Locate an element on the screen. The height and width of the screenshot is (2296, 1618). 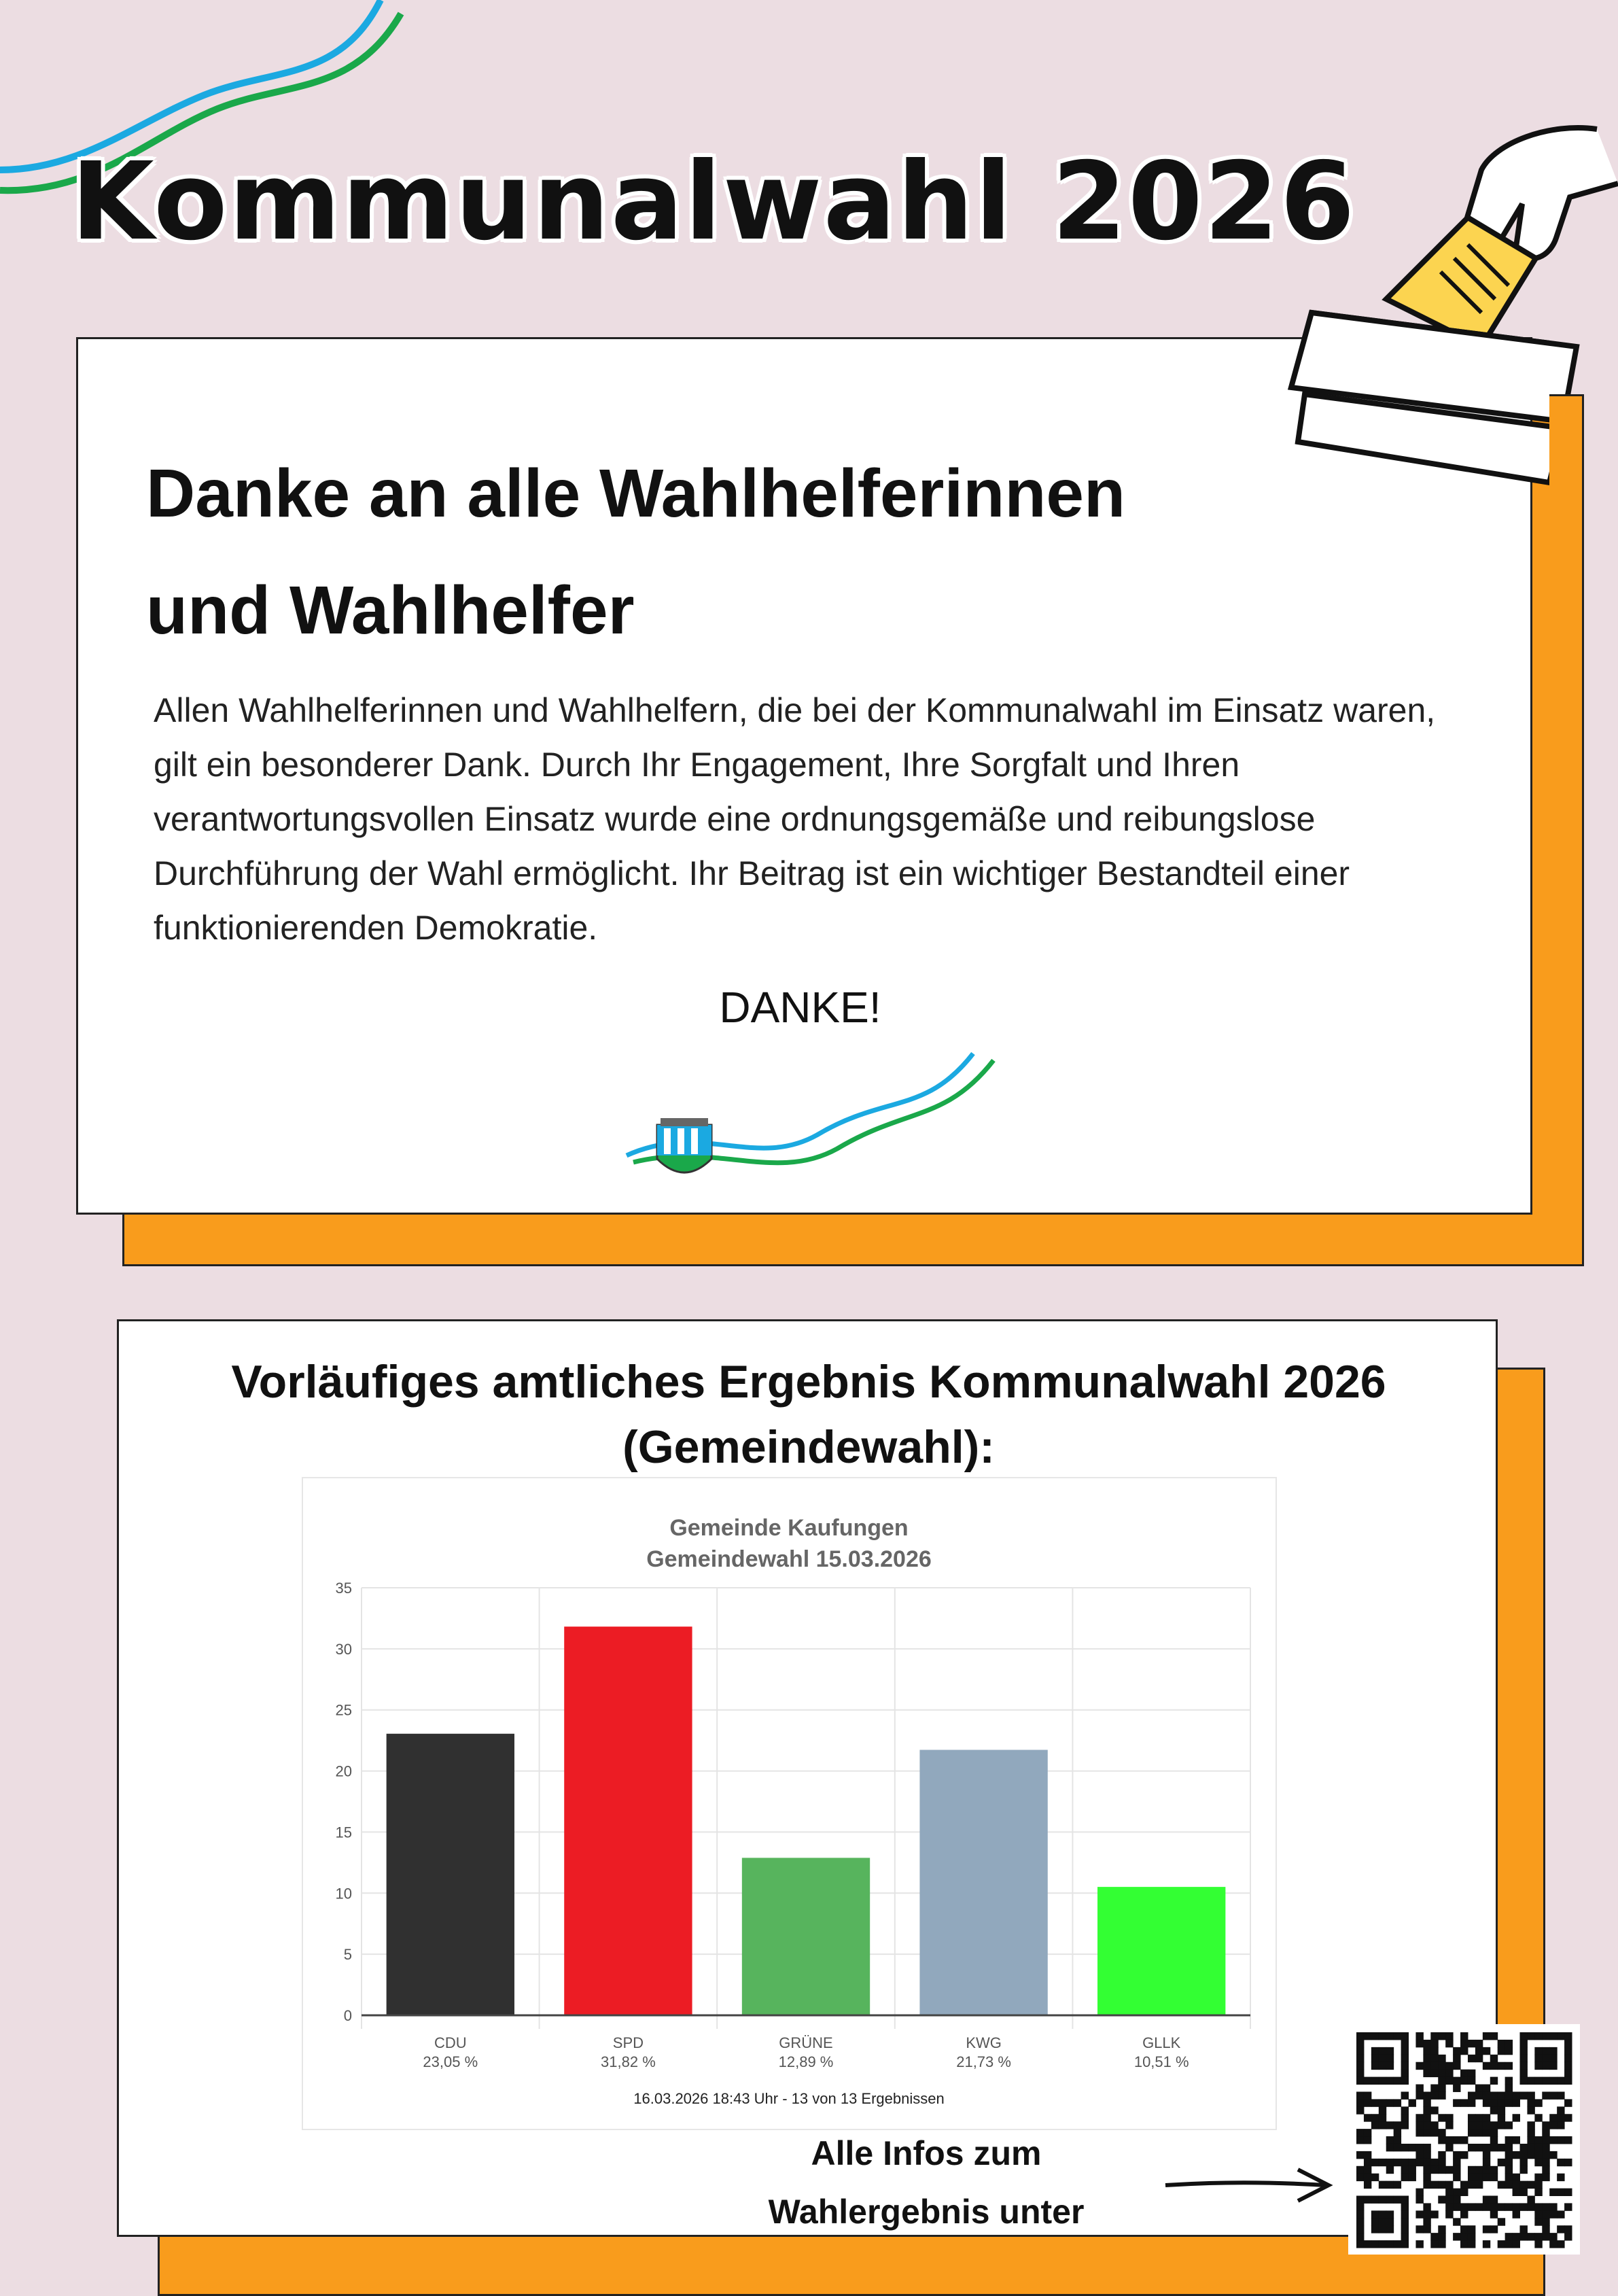
bar-grüne is located at coordinates (805, 1937).